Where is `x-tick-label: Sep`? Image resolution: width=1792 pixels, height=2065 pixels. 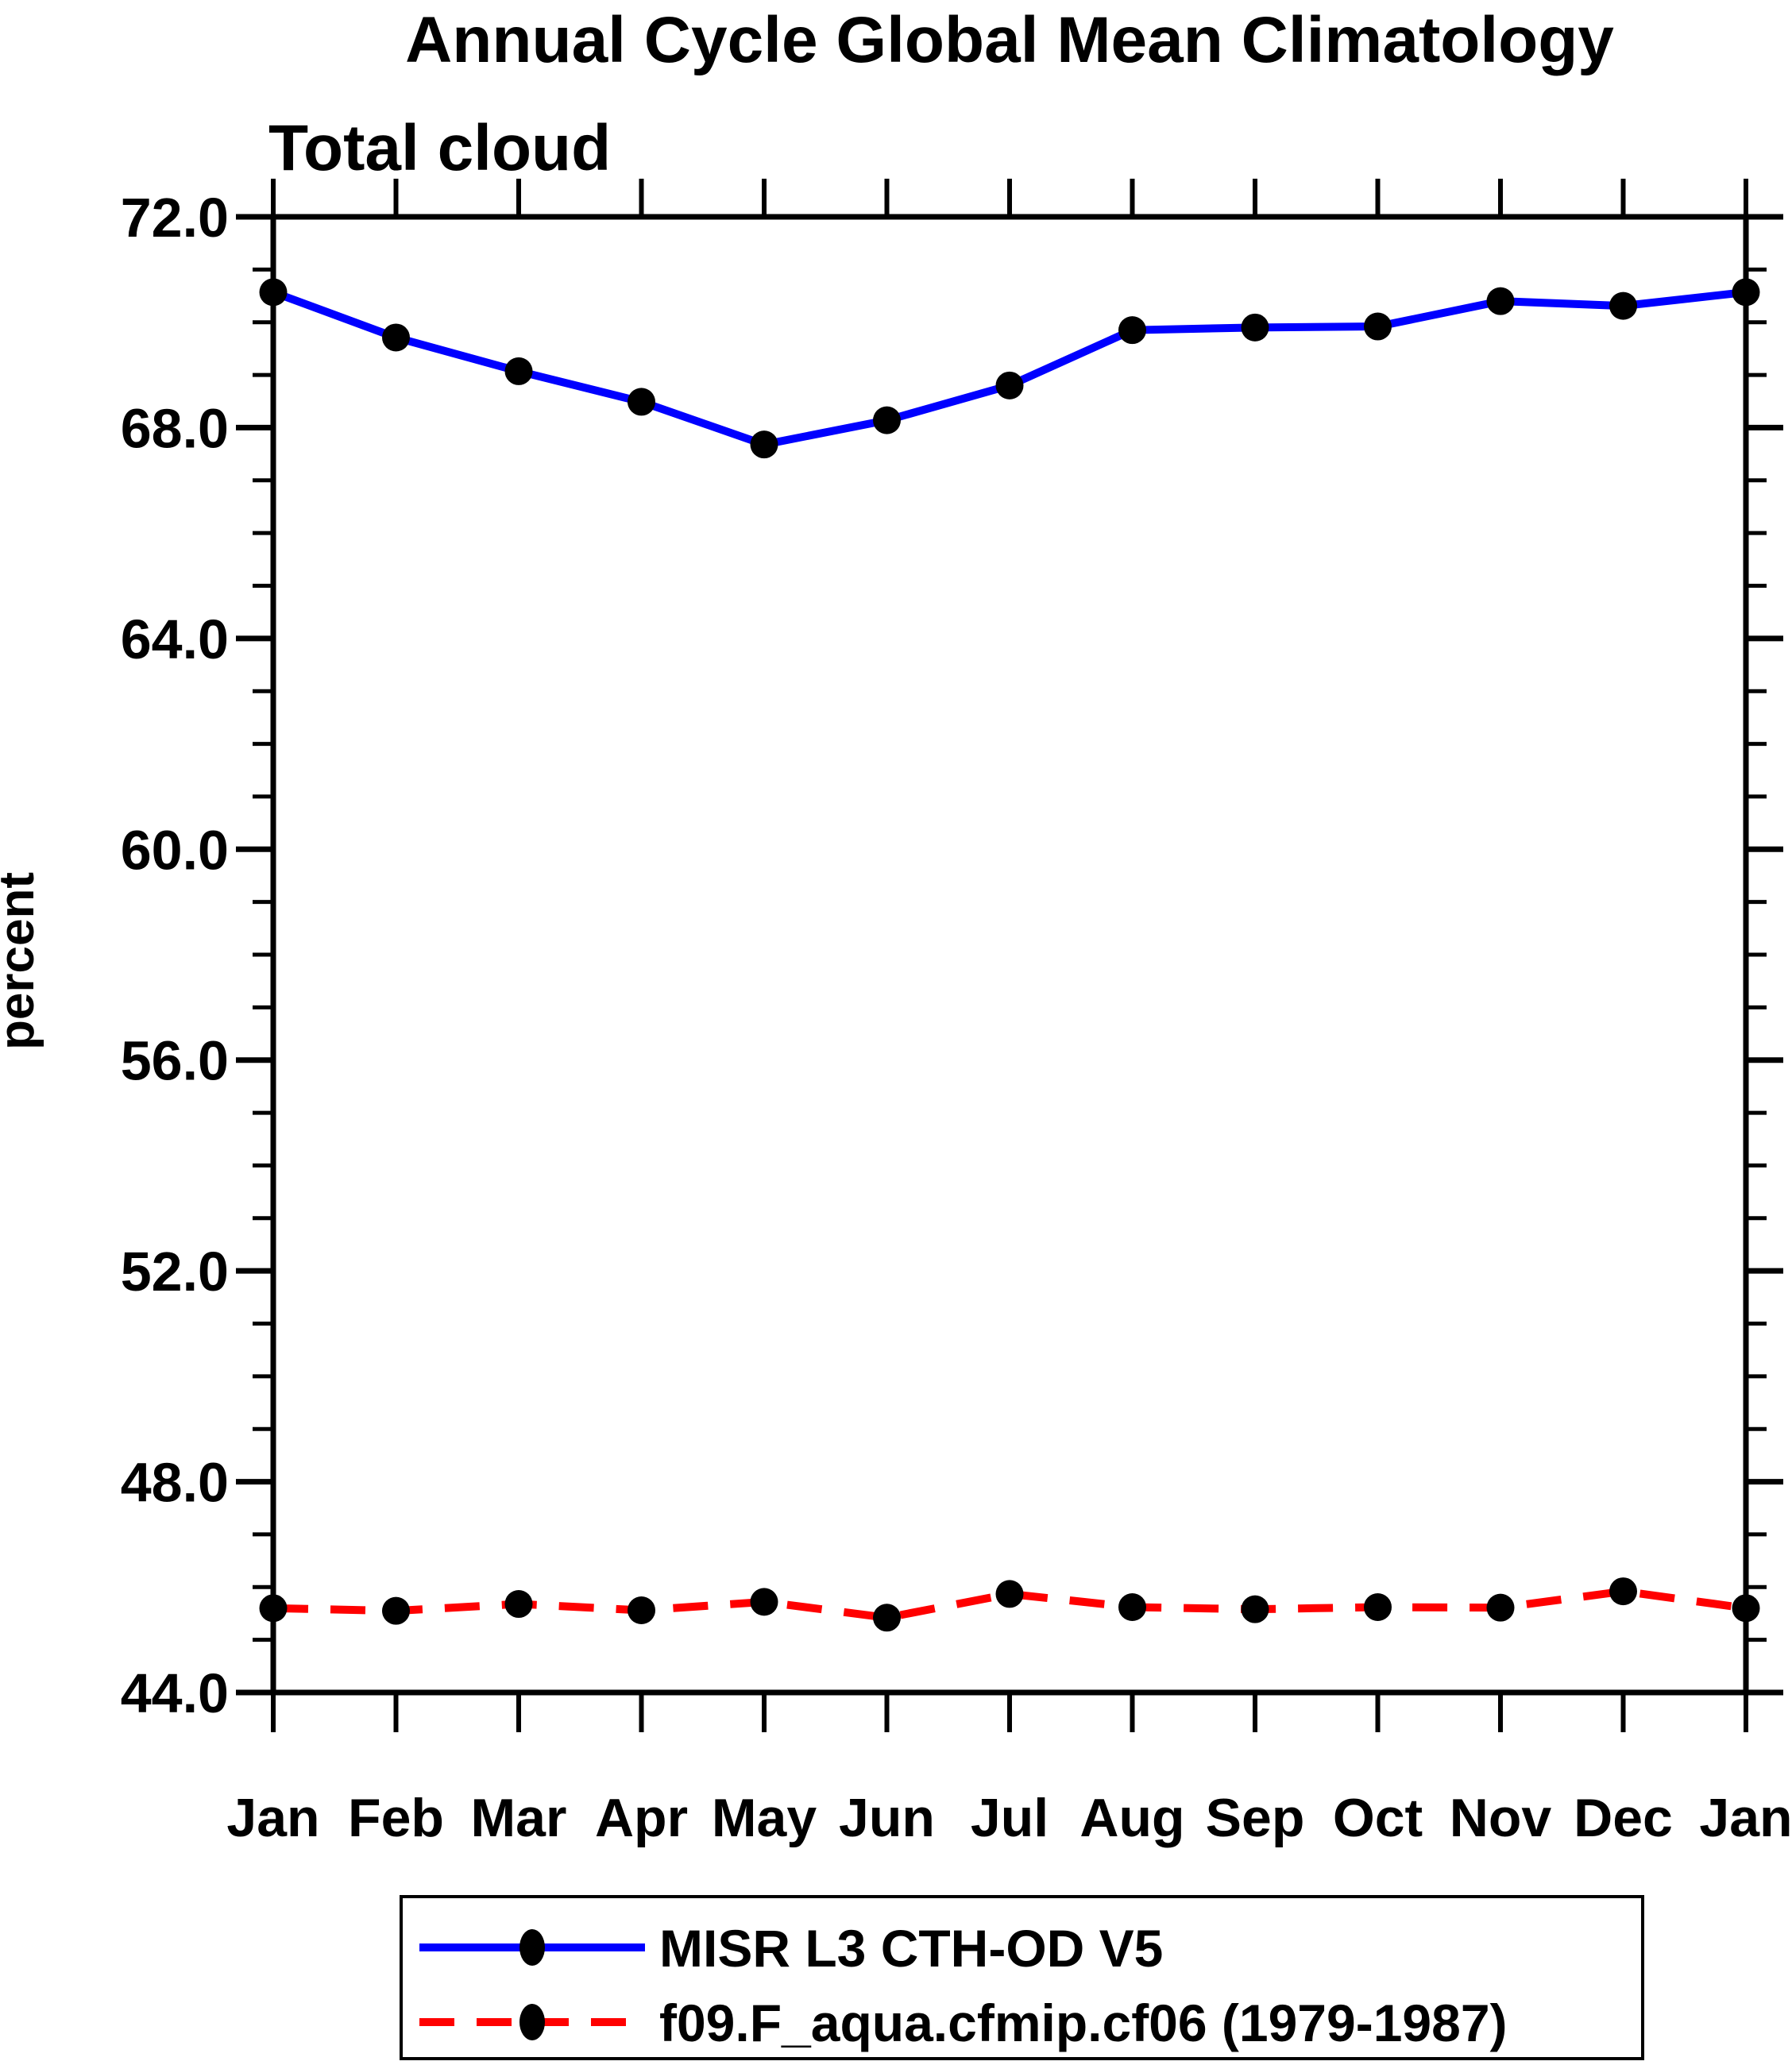
x-tick-label: Sep is located at coordinates (1255, 1818).